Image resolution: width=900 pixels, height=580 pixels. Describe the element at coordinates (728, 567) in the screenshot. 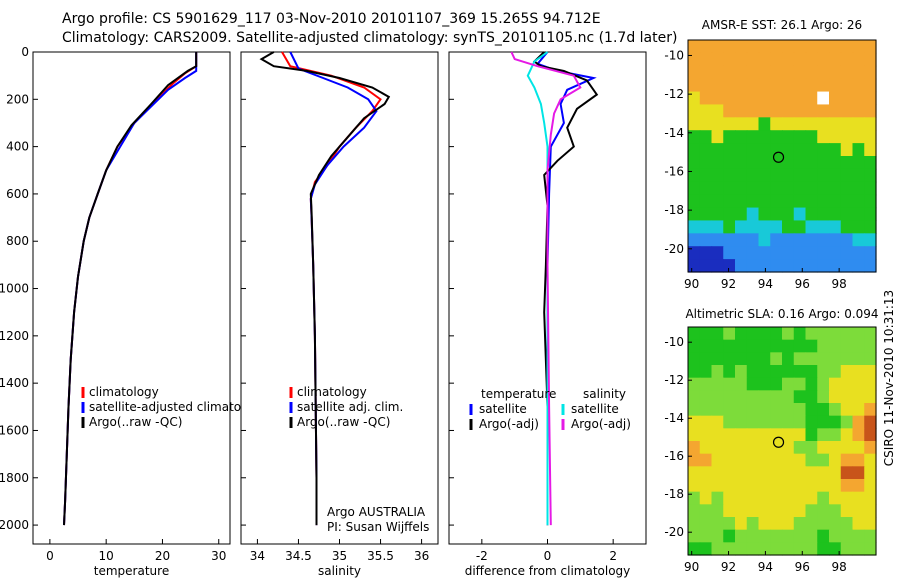

I see `sla-xtick-label: 92` at that location.